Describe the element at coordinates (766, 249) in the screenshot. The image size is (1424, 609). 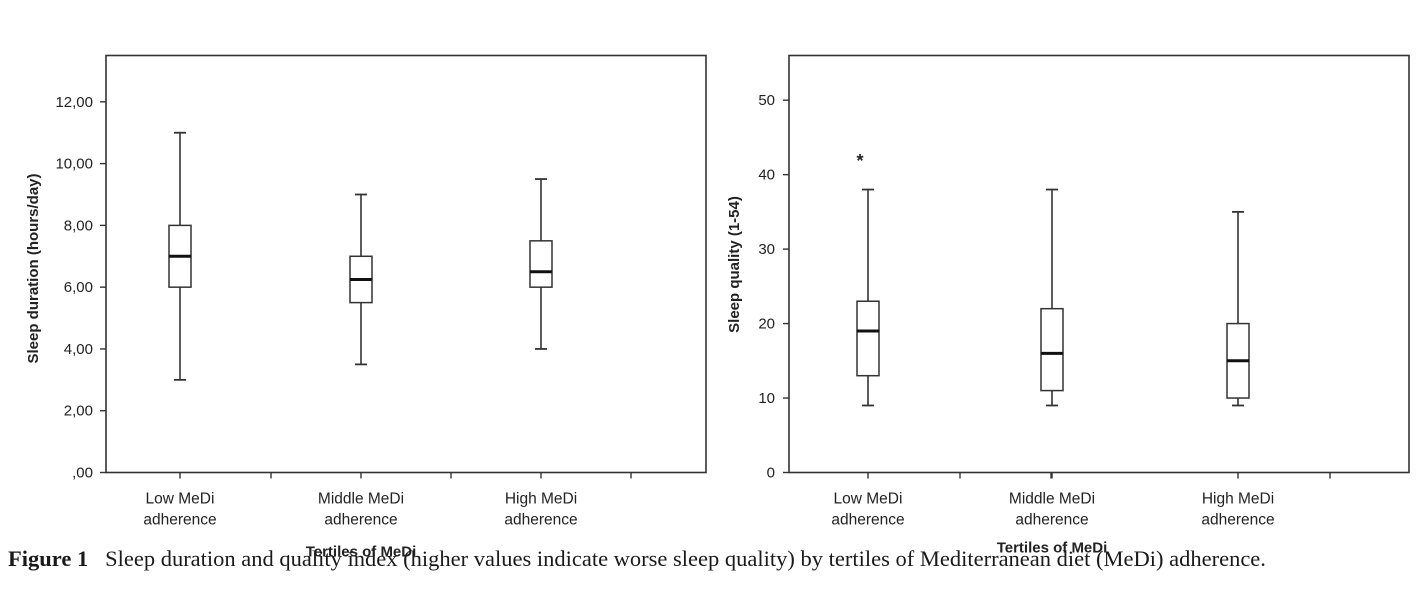
I see `y-tick-label: 30` at that location.